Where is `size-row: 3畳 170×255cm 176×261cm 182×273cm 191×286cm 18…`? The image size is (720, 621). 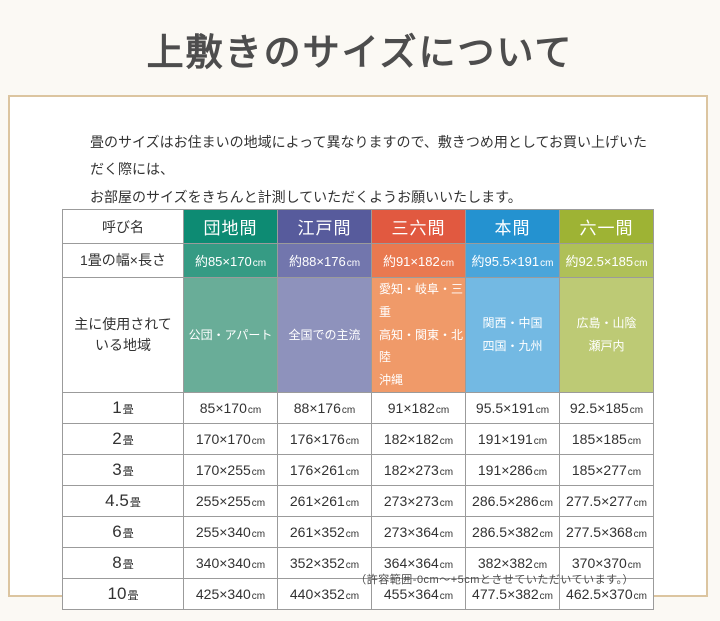 size-row: 3畳 170×255cm 176×261cm 182×273cm 191×286cm 18… is located at coordinates (358, 470).